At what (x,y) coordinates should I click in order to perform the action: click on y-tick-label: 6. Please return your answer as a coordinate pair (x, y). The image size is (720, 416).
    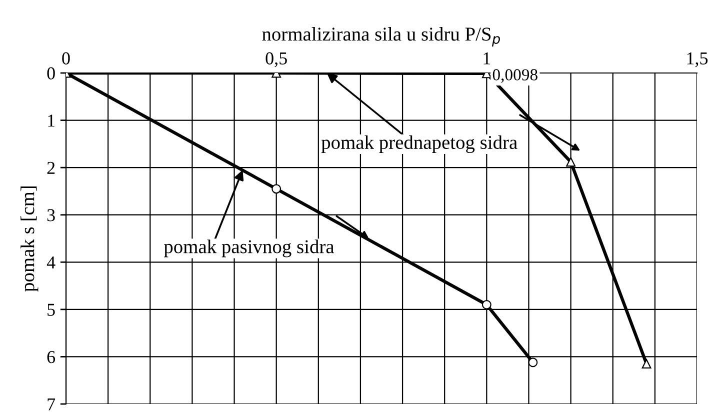
    Looking at the image, I should click on (51, 357).